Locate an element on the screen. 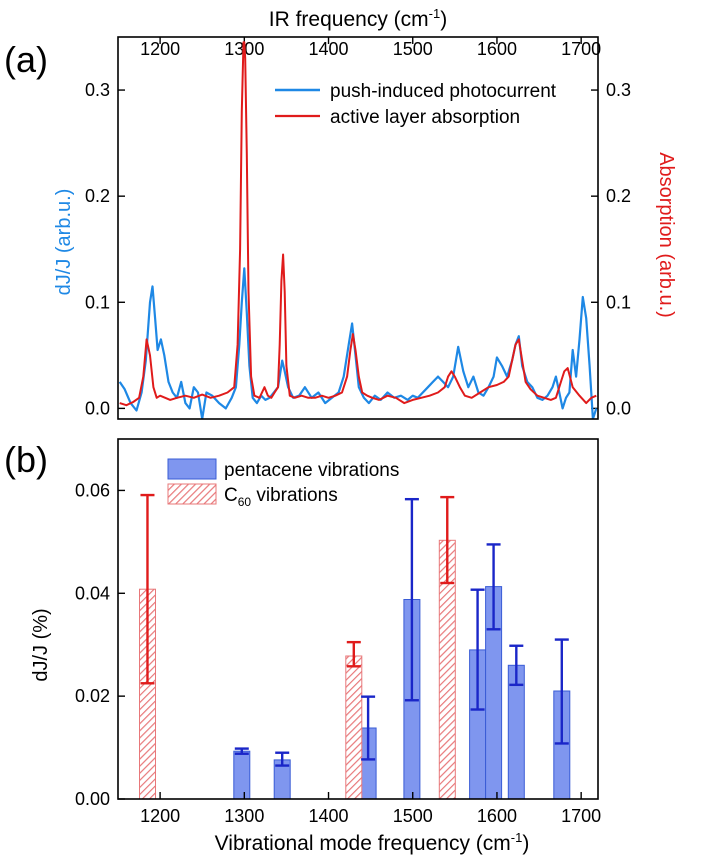  top-tick-label: 1700 is located at coordinates (581, 49).